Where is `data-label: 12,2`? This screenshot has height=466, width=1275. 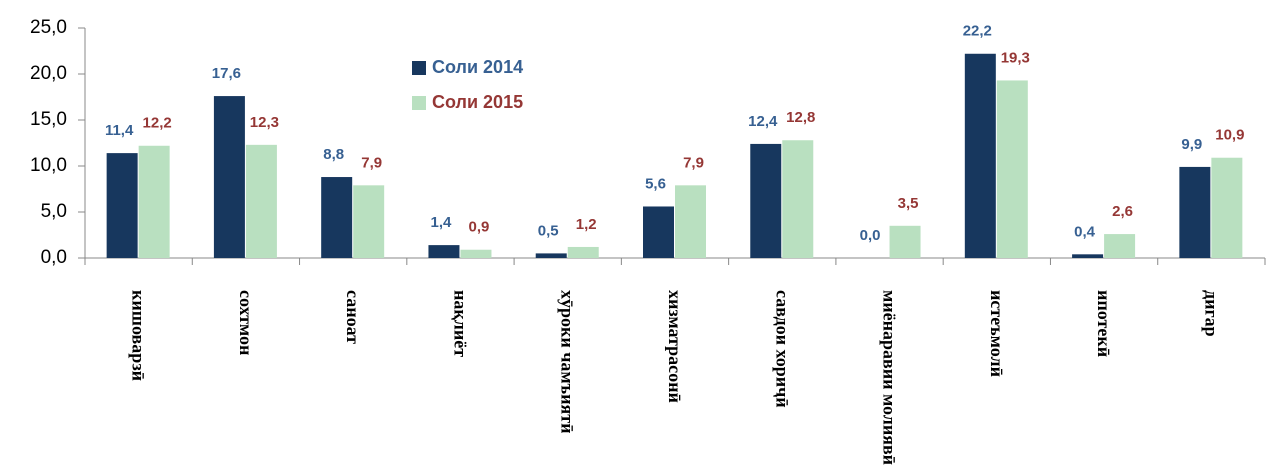 data-label: 12,2 is located at coordinates (157, 123).